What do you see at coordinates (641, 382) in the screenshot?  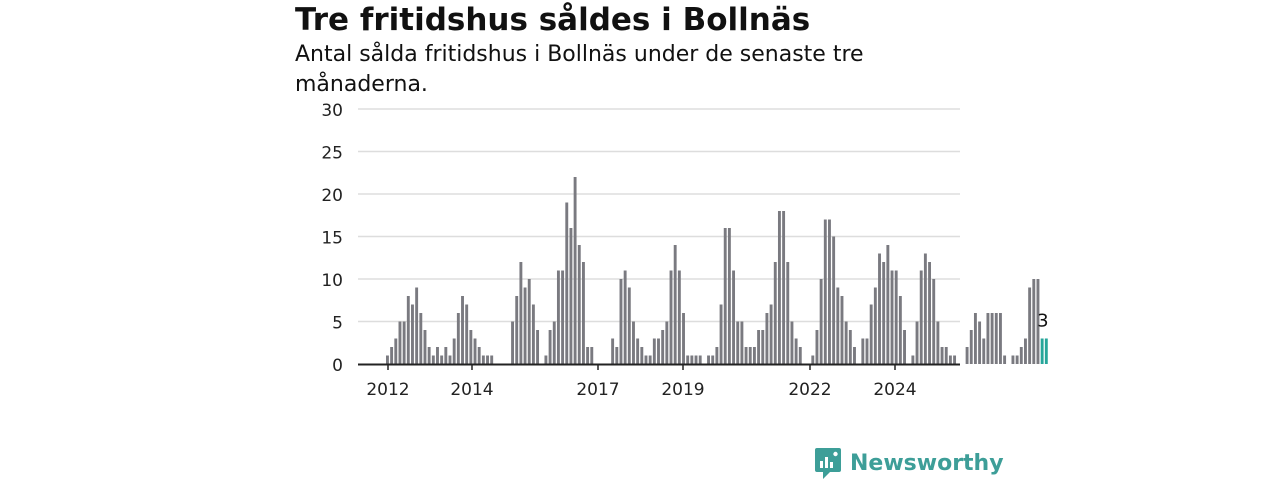 I see `x-tick-labels: 2012 2014 2017 2019 2022 2024` at bounding box center [641, 382].